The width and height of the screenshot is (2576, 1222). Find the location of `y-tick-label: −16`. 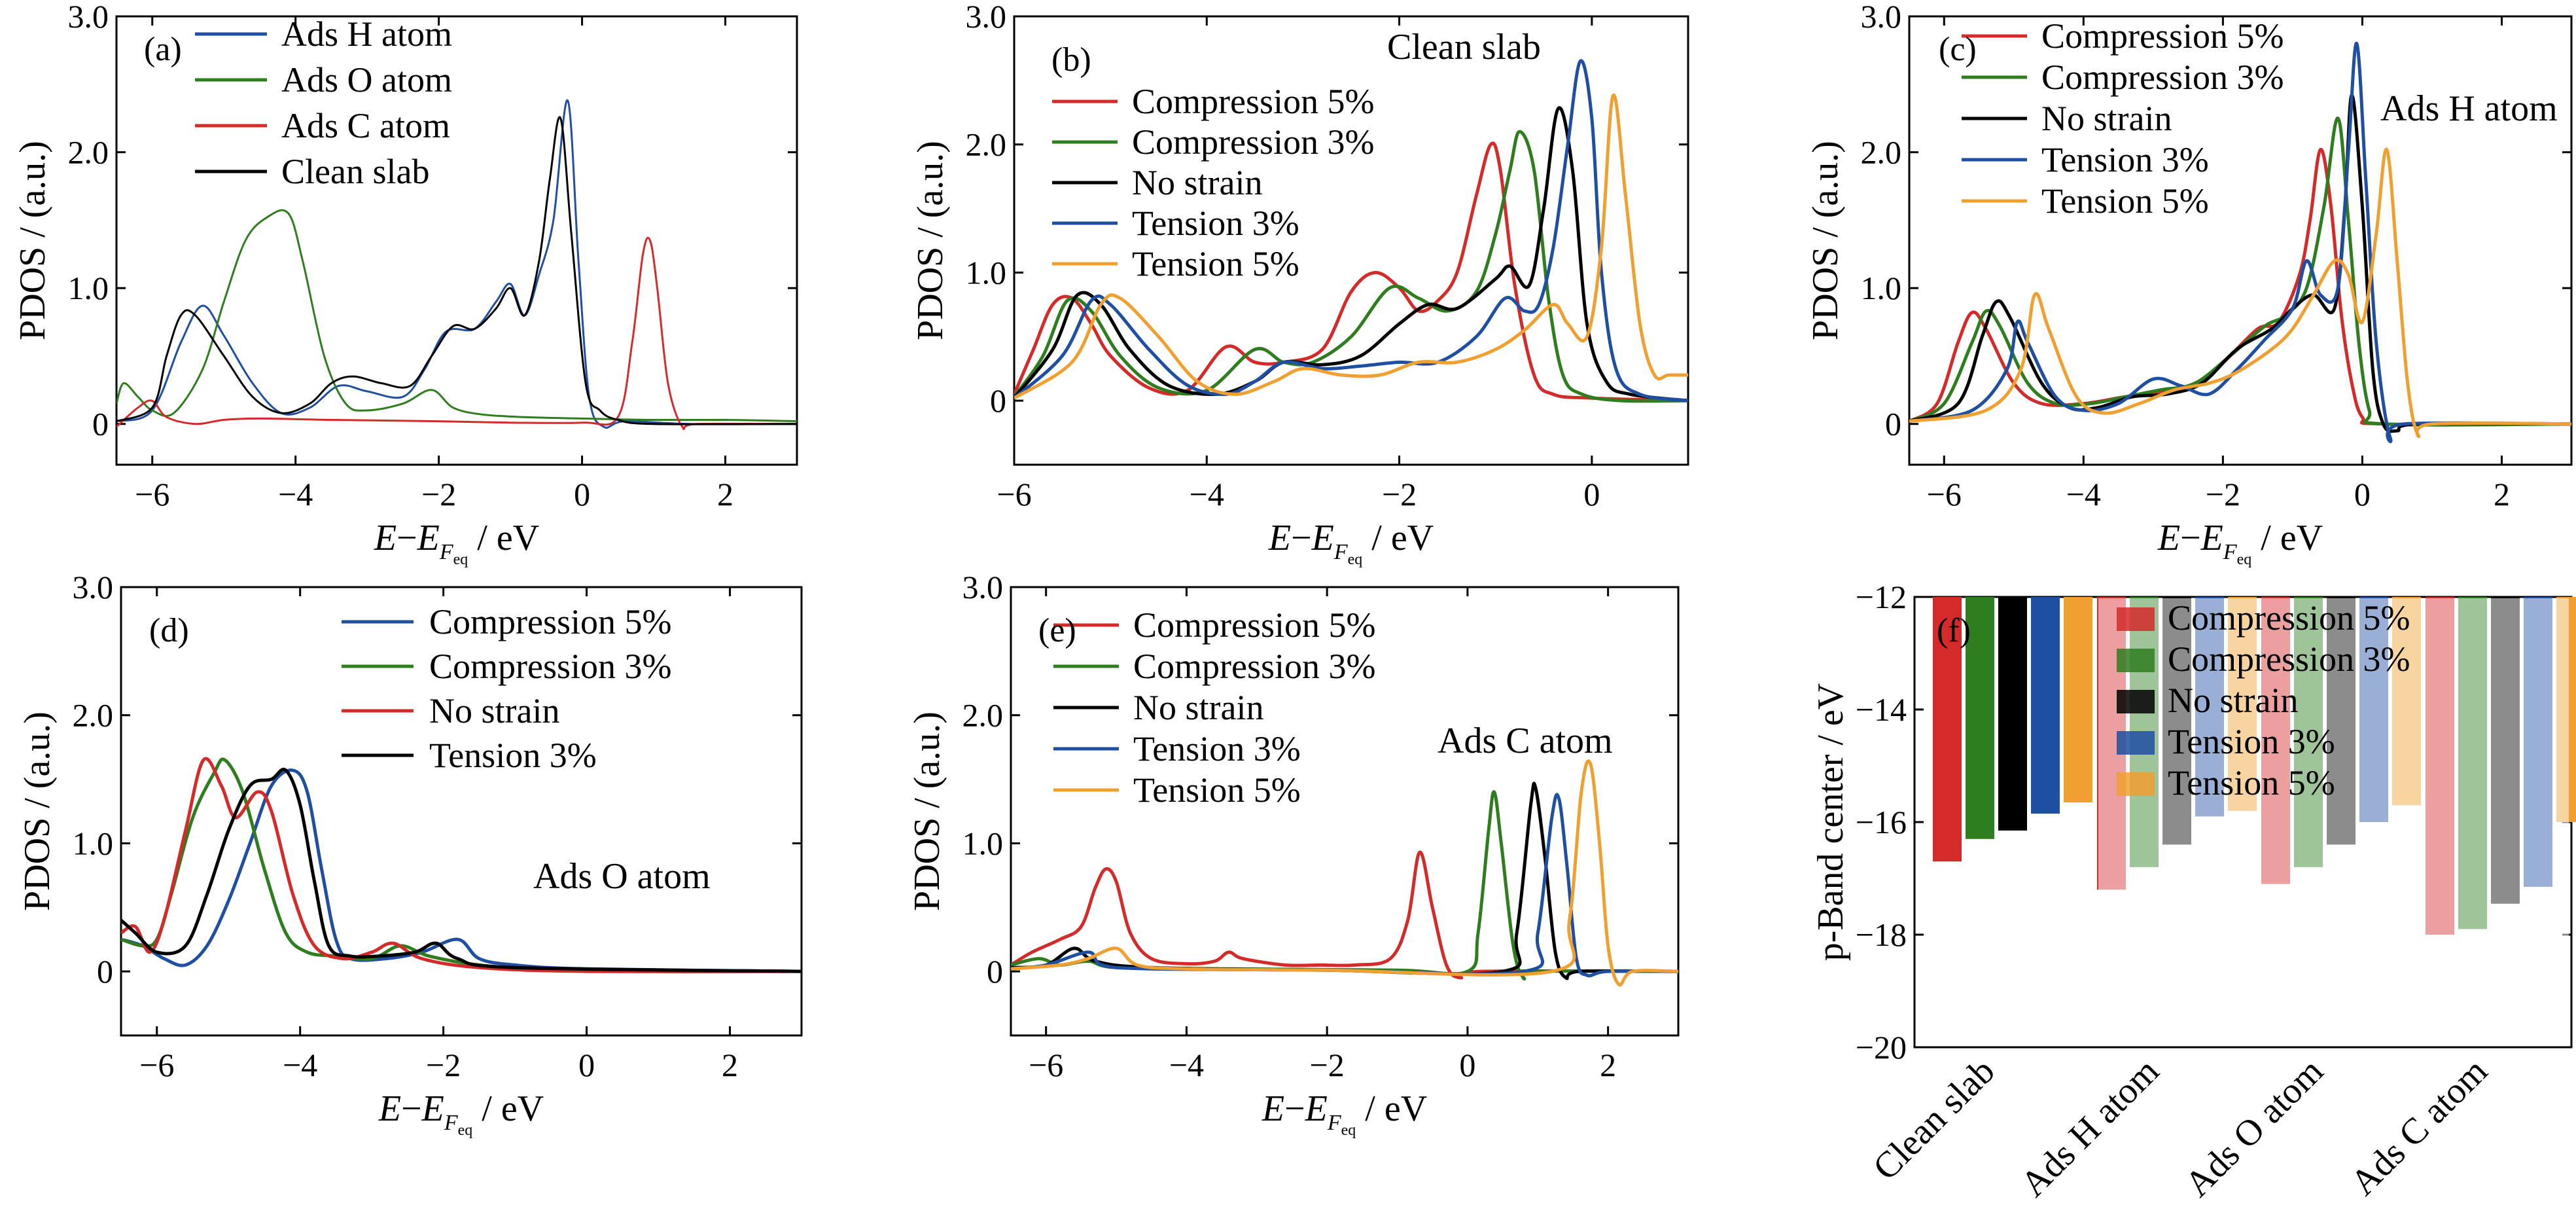

y-tick-label: −16 is located at coordinates (1881, 822).